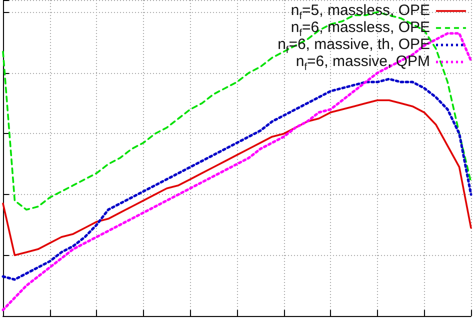 This screenshot has height=324, width=474. I want to click on legend-label: n$_{f}$=5, massless, OPE, so click(360, 12).